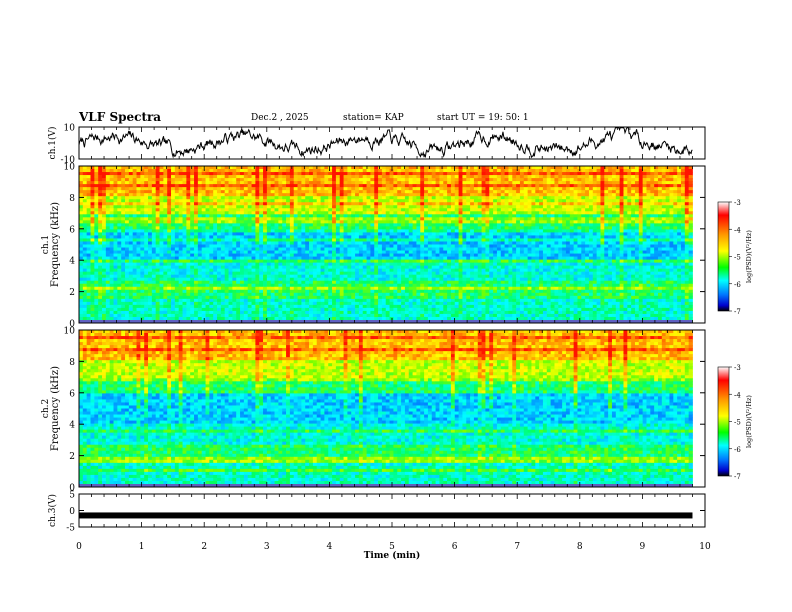 The image size is (792, 612). I want to click on start-time-label: start UT = 19: 50: 1, so click(483, 118).